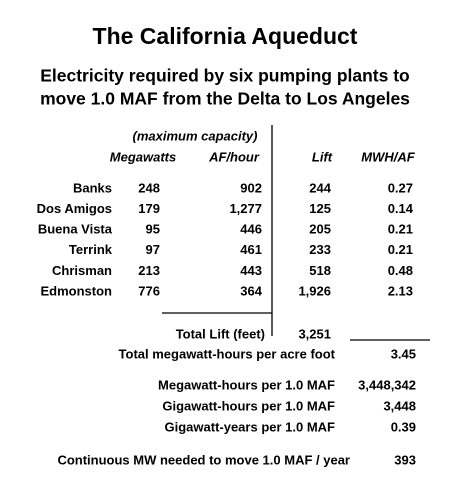 This screenshot has width=451, height=482. I want to click on cell: 125, so click(320, 208).